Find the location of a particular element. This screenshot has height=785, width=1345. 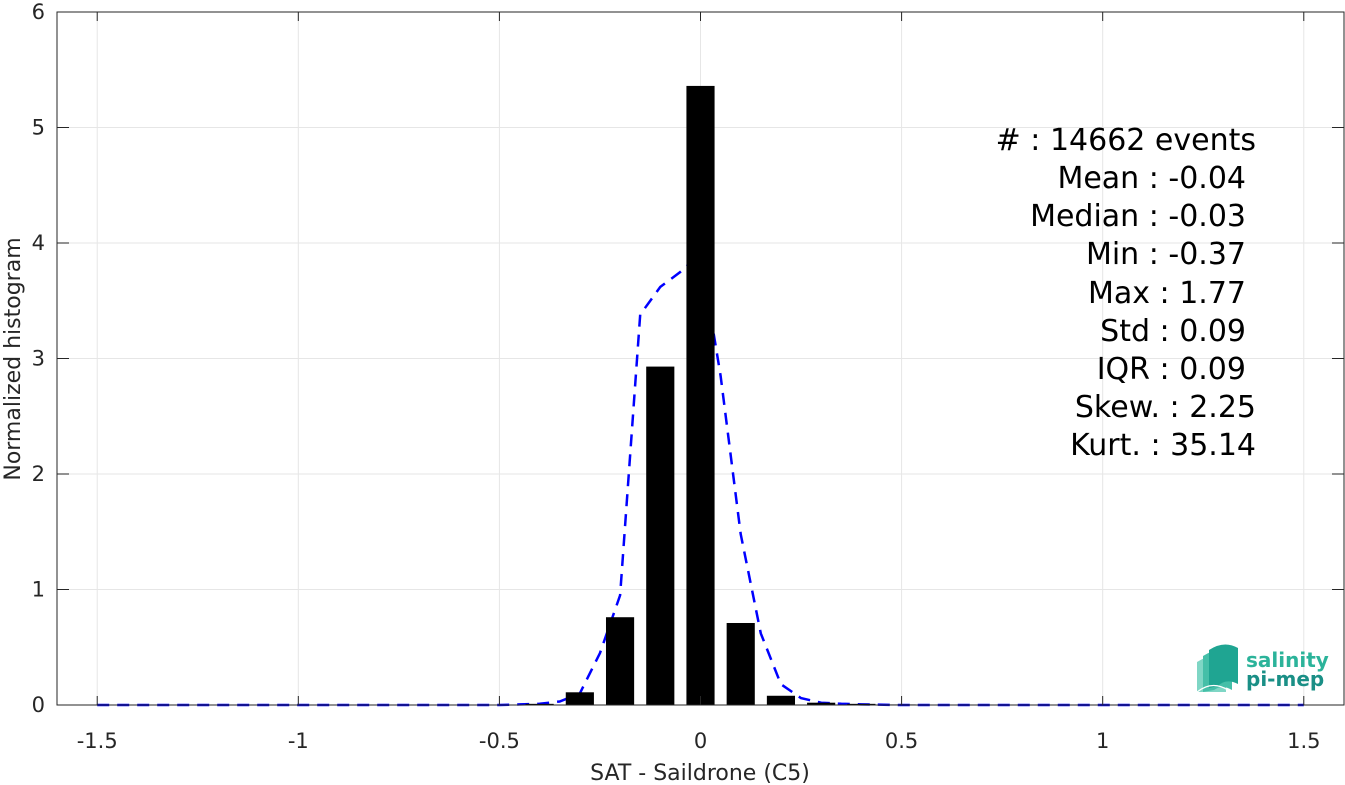

y-tick-label: 0 is located at coordinates (38, 705).